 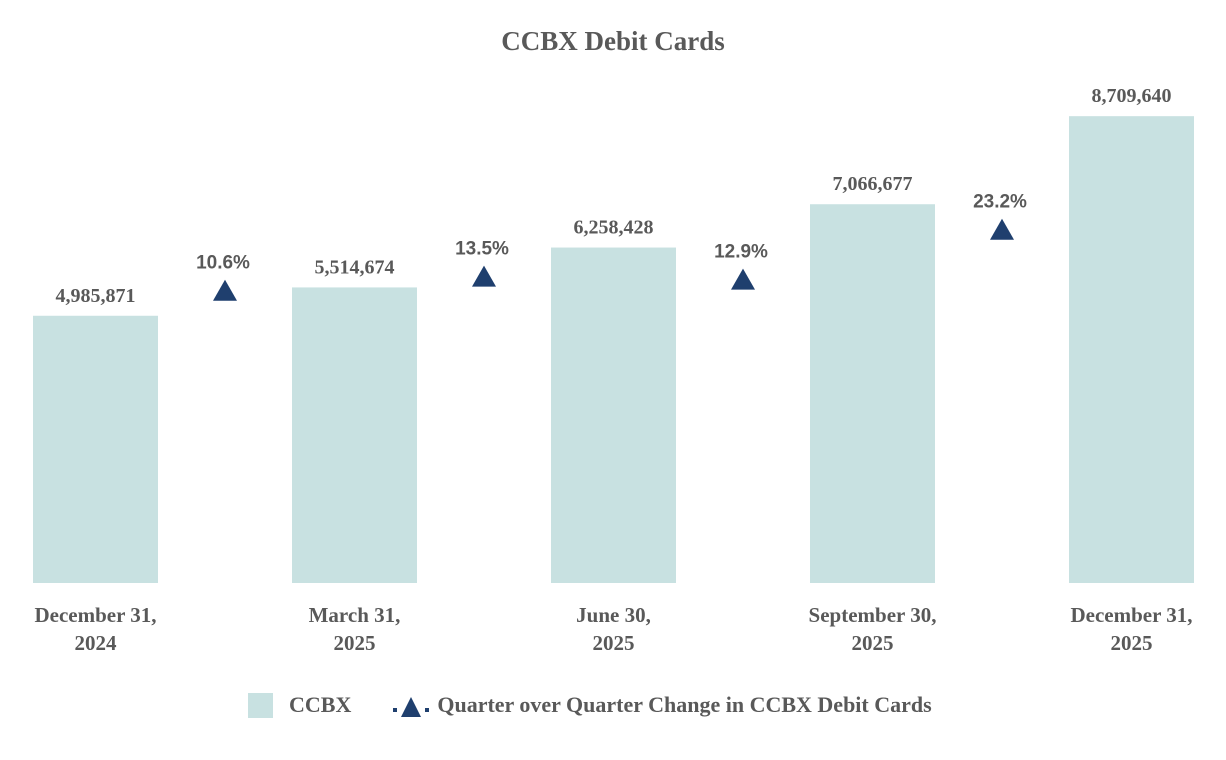 What do you see at coordinates (96, 296) in the screenshot?
I see `bar-data-label: 4,985,871` at bounding box center [96, 296].